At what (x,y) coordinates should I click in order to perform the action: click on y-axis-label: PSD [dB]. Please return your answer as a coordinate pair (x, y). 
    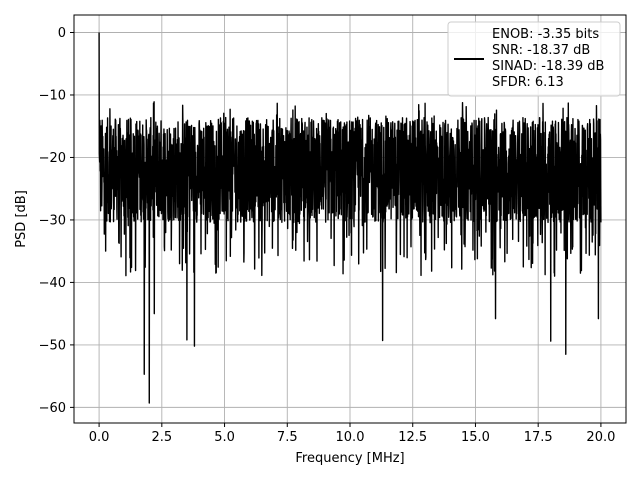
    Looking at the image, I should click on (21, 219).